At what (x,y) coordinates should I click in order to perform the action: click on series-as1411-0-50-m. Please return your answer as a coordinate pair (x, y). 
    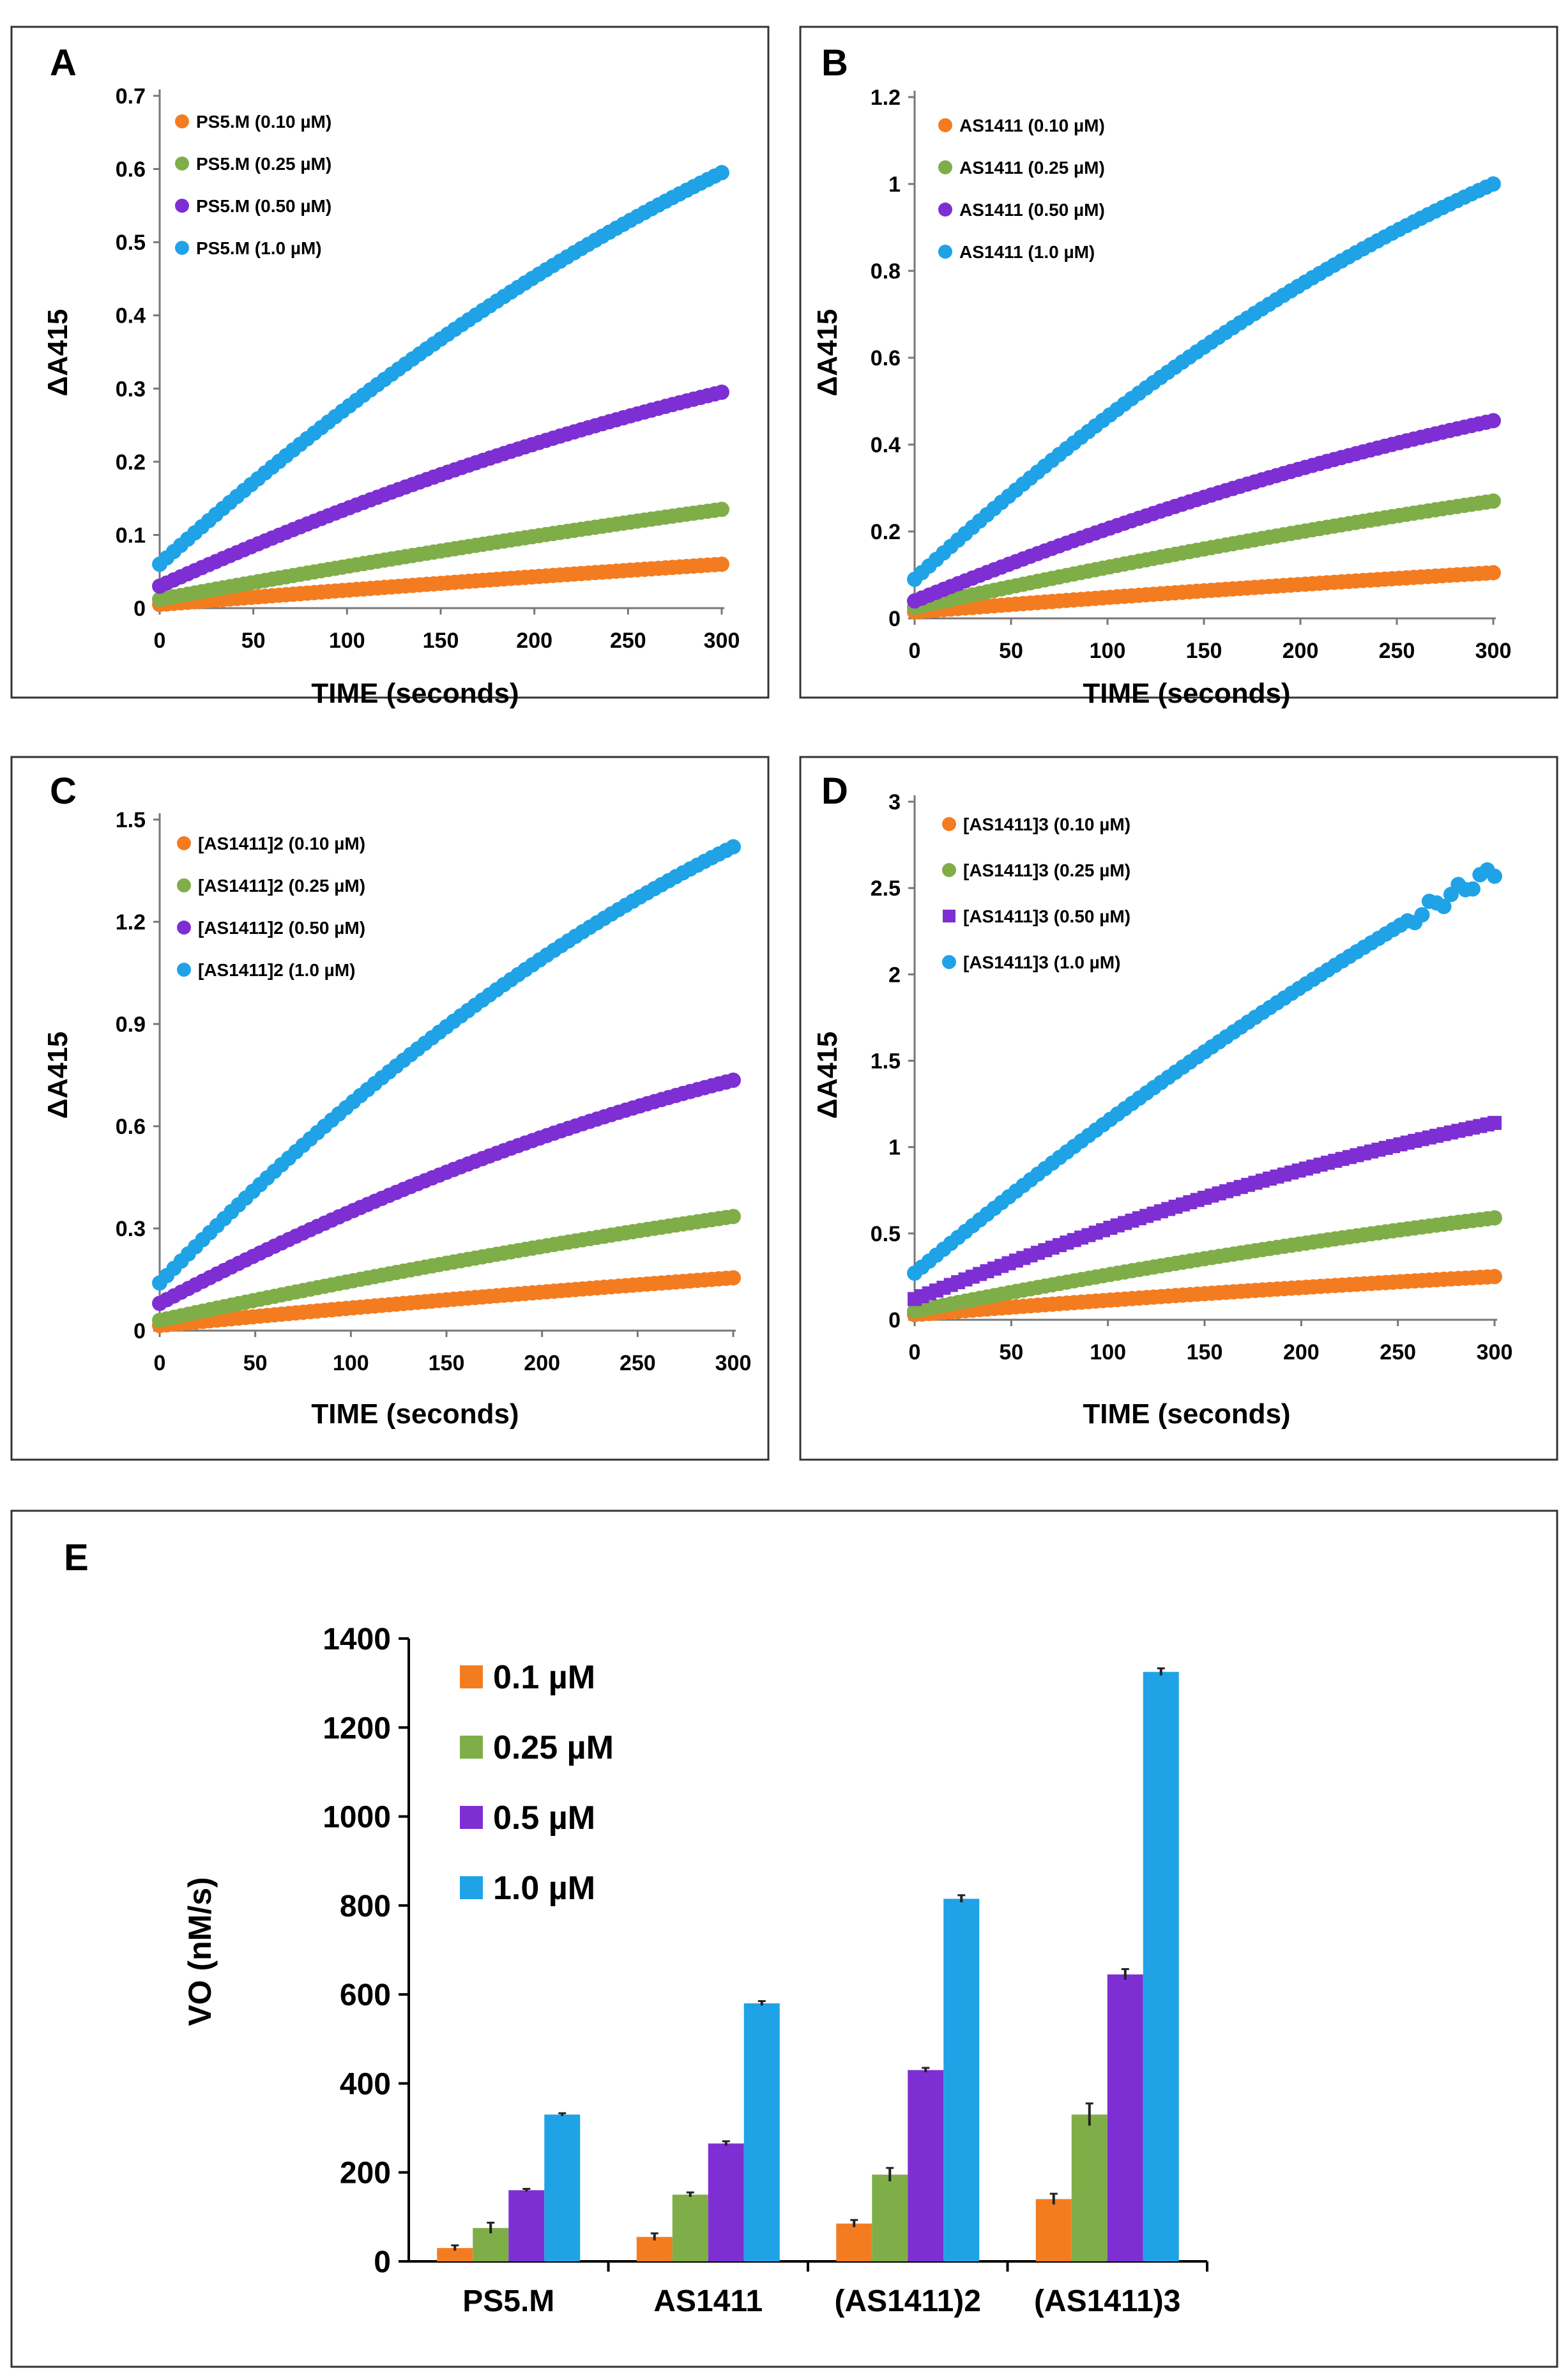
    Looking at the image, I should click on (1204, 511).